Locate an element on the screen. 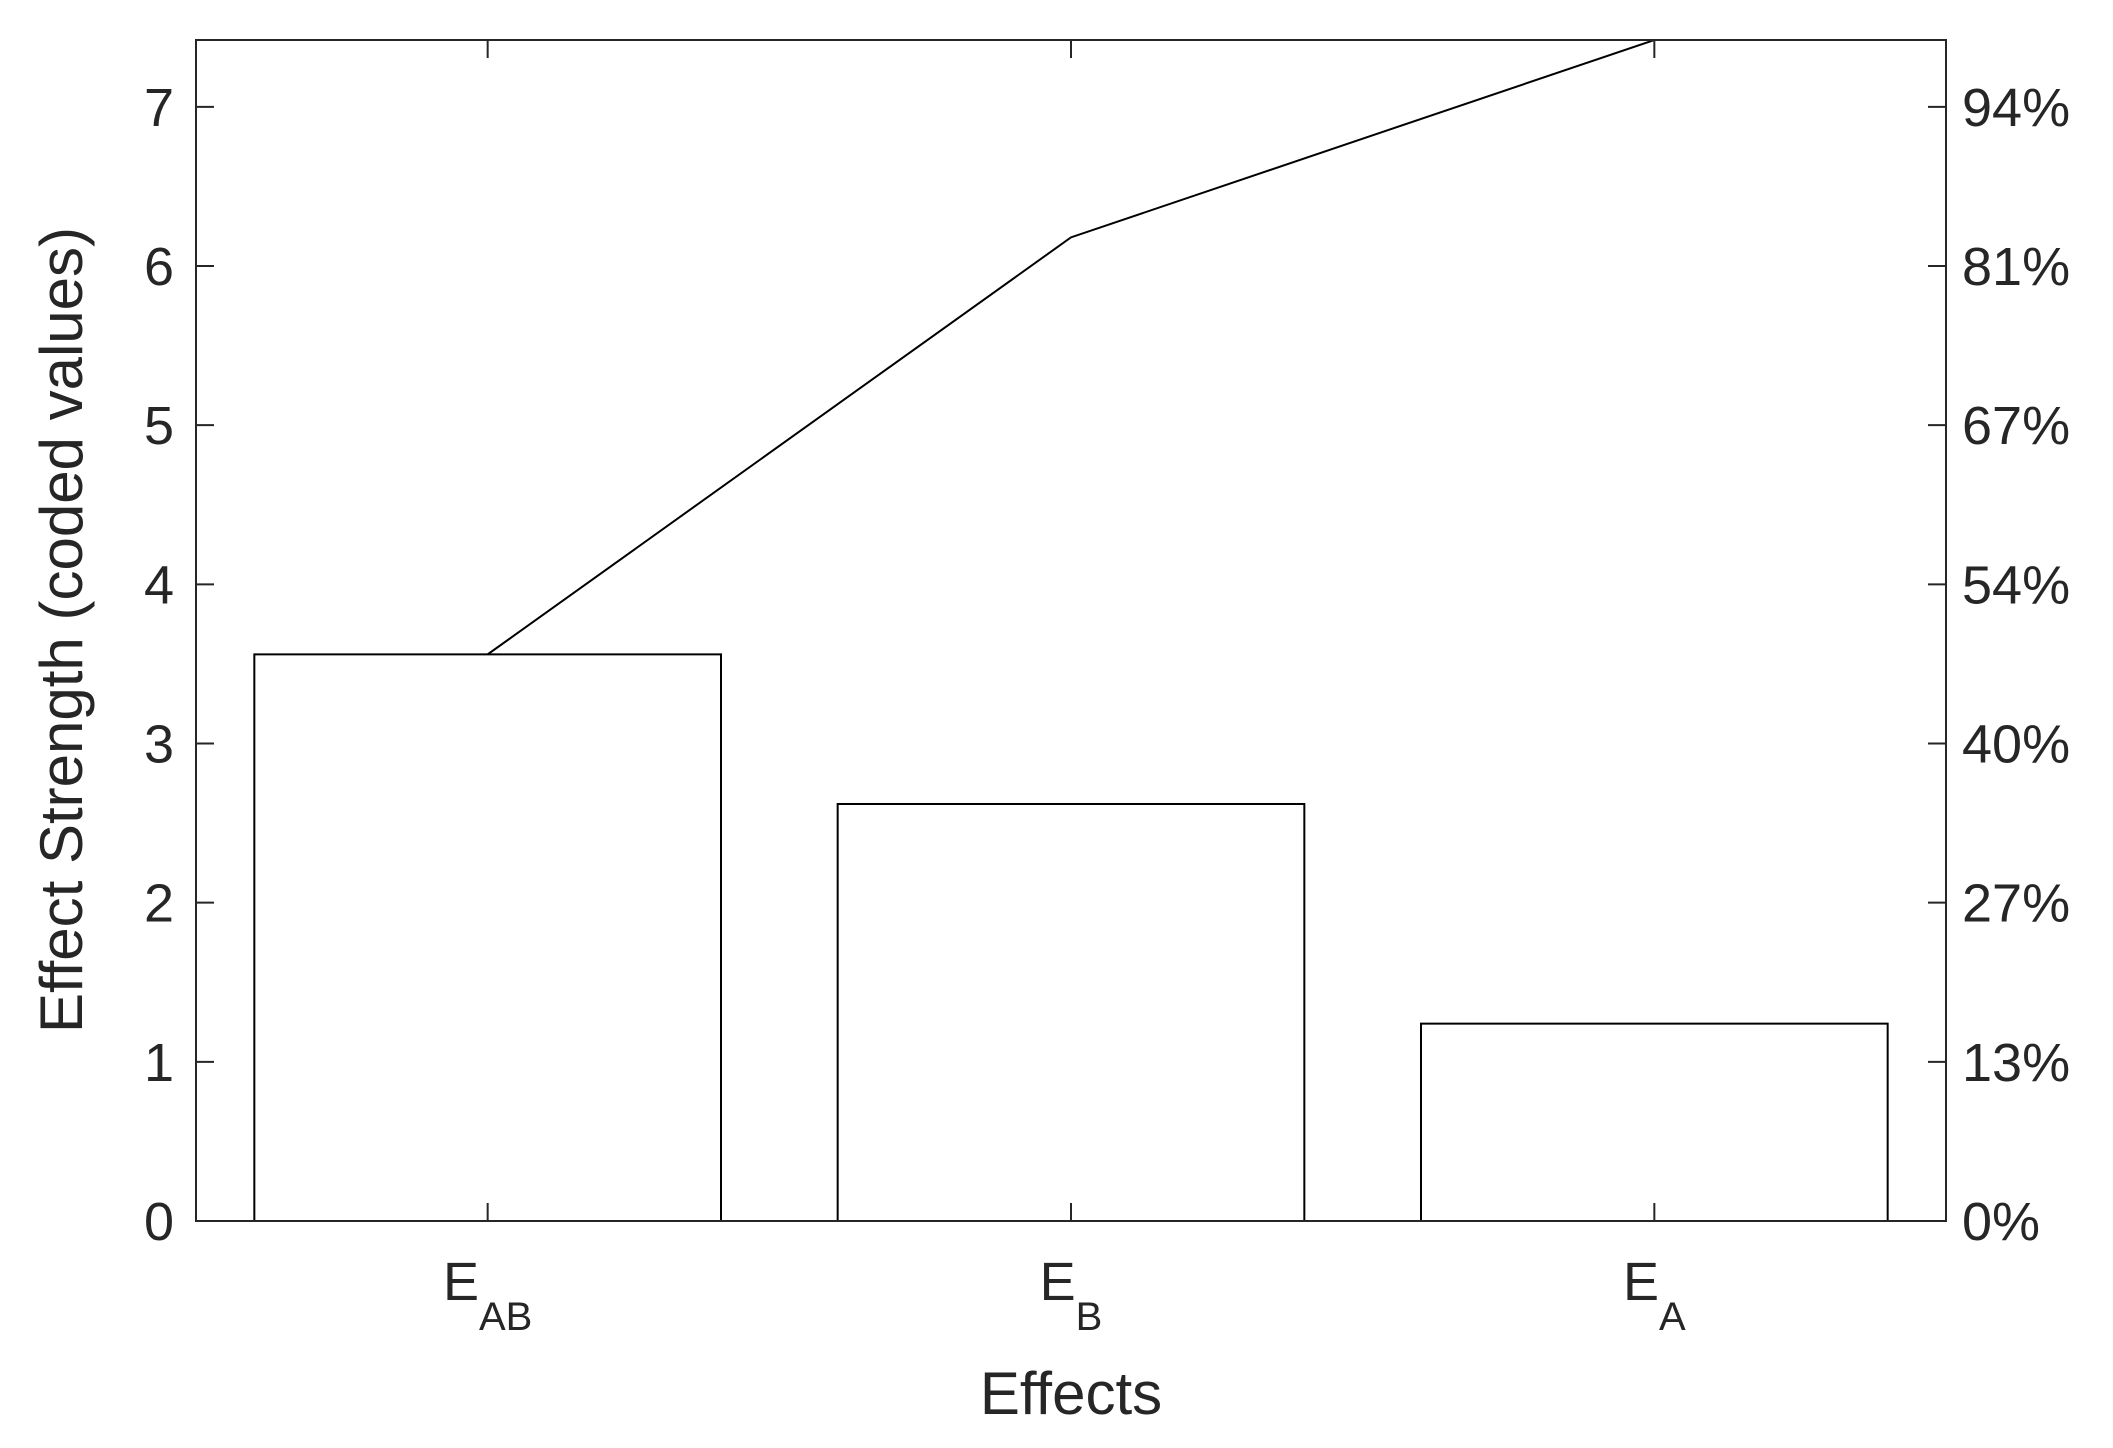  right-tick-label: 94% is located at coordinates (2016, 108).